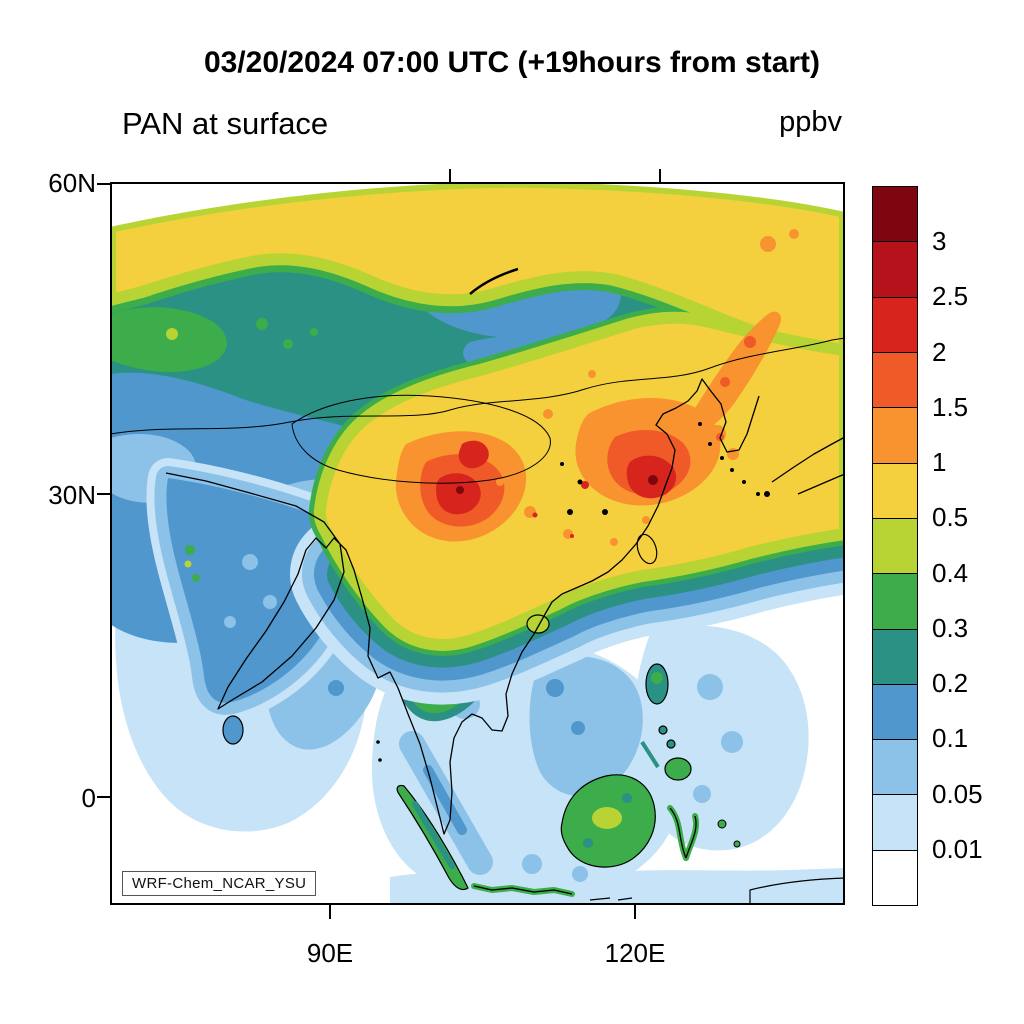 Image resolution: width=1024 pixels, height=1024 pixels. Describe the element at coordinates (939, 462) in the screenshot. I see `colorbar-tick-label: 1` at that location.